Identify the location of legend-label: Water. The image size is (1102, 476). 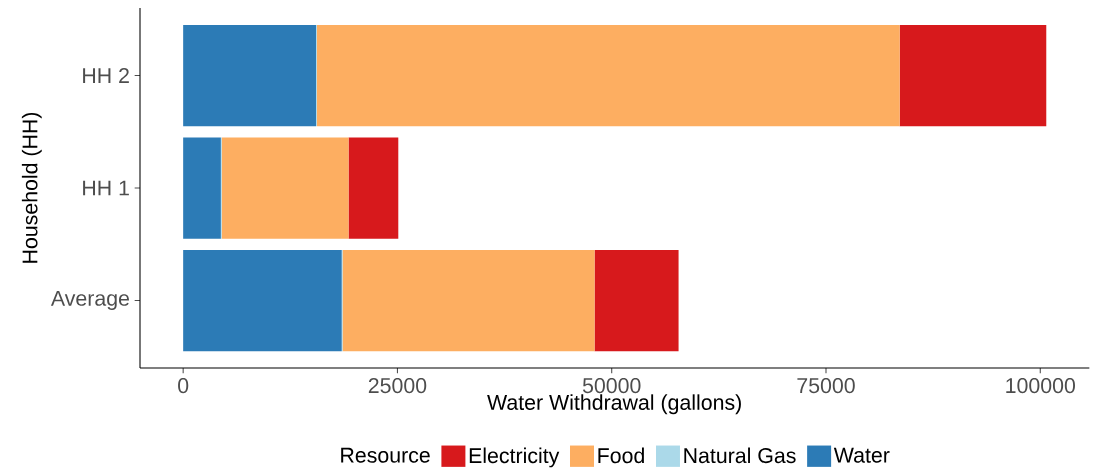
(861, 455).